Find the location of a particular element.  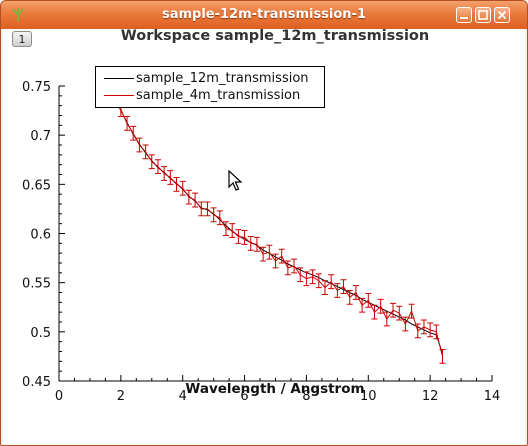

chart-title: Workspace sample_12m_transmission is located at coordinates (275, 36).